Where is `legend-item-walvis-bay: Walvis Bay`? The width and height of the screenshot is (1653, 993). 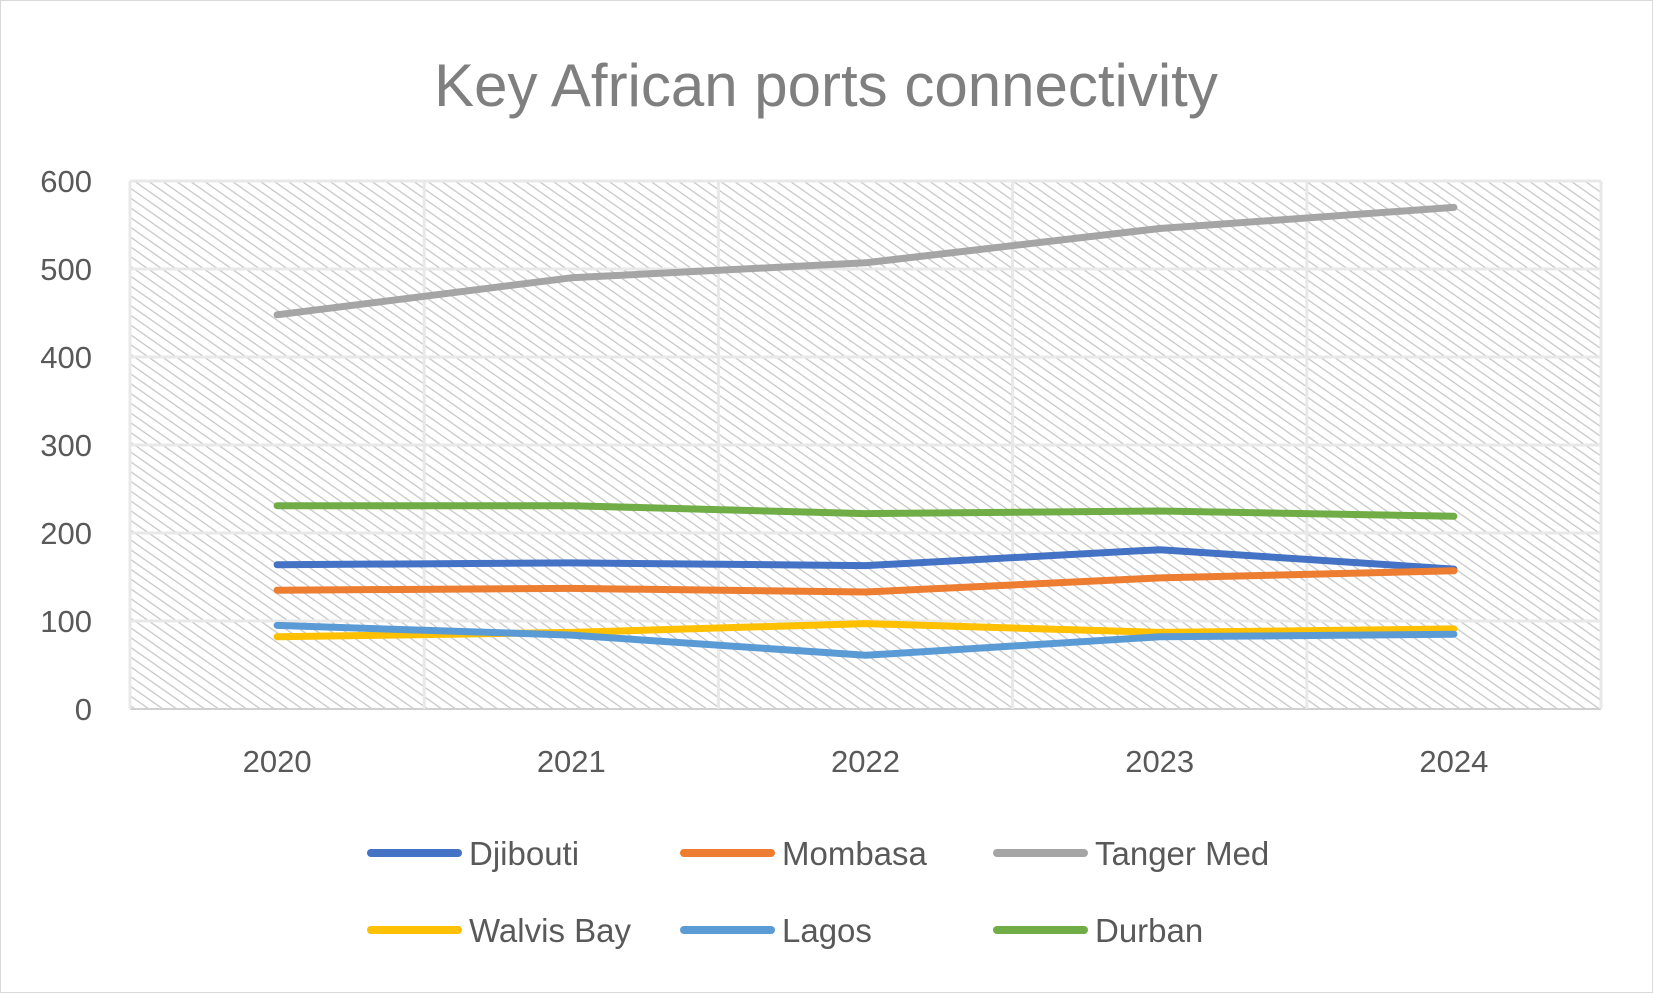 legend-item-walvis-bay: Walvis Bay is located at coordinates (499, 930).